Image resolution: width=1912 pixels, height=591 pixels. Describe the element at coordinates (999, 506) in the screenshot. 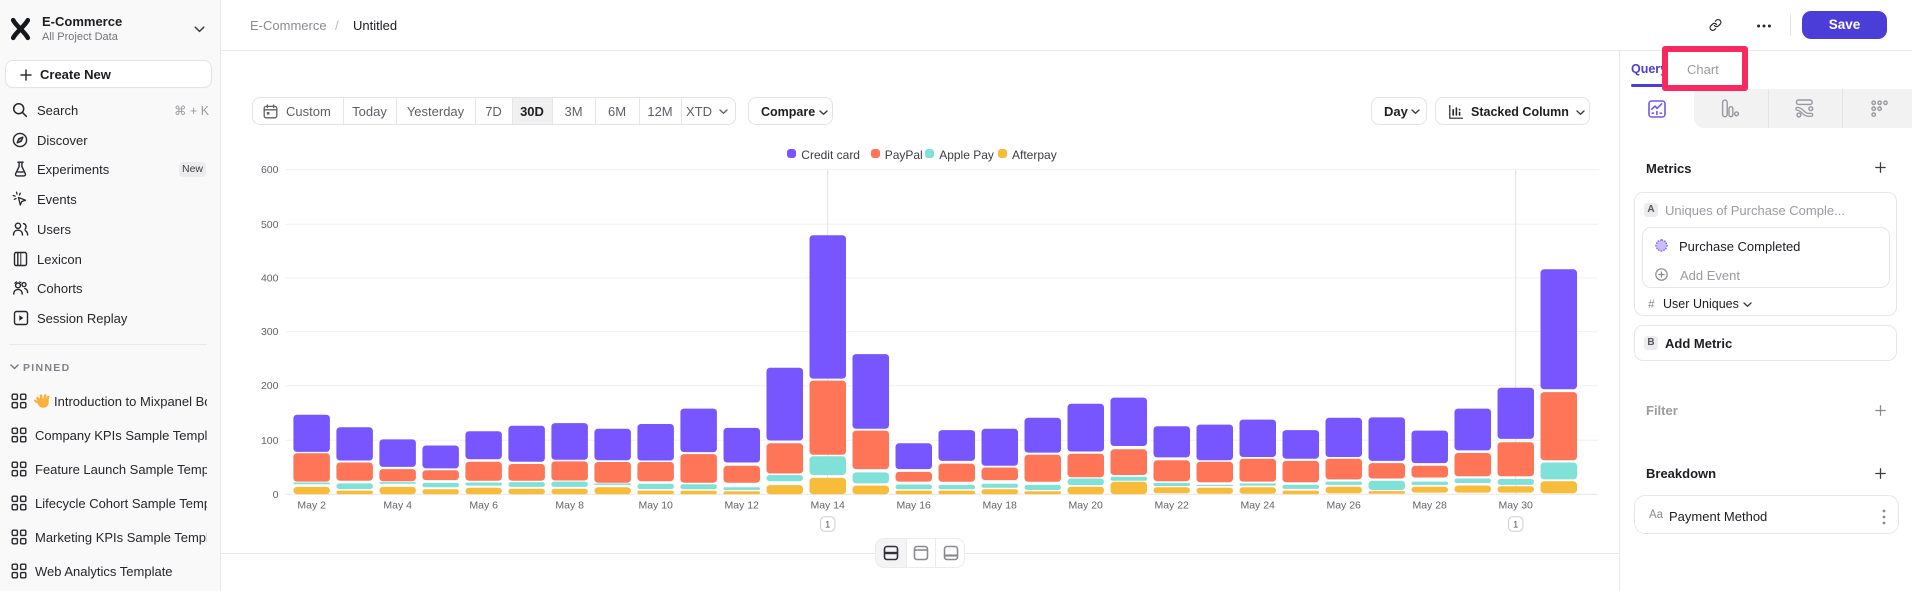

I see `svg-text: May 18` at that location.